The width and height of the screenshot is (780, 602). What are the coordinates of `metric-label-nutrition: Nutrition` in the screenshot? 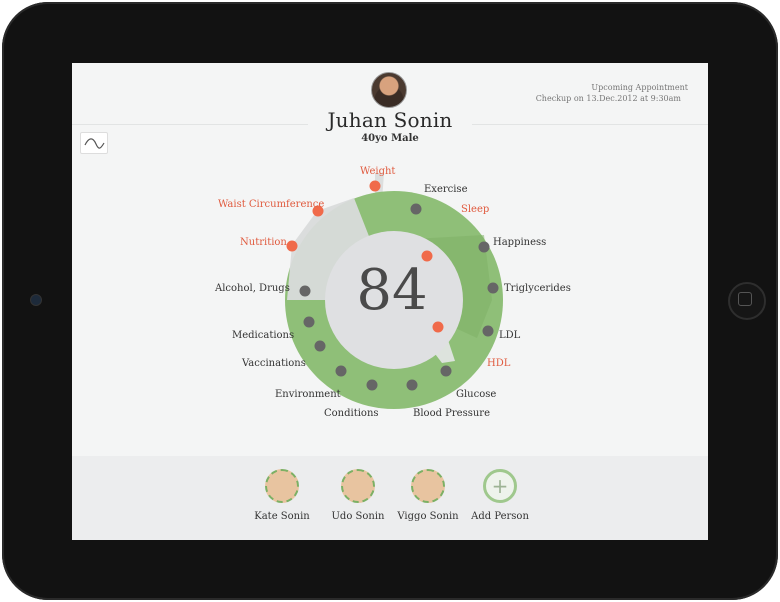 It's located at (263, 242).